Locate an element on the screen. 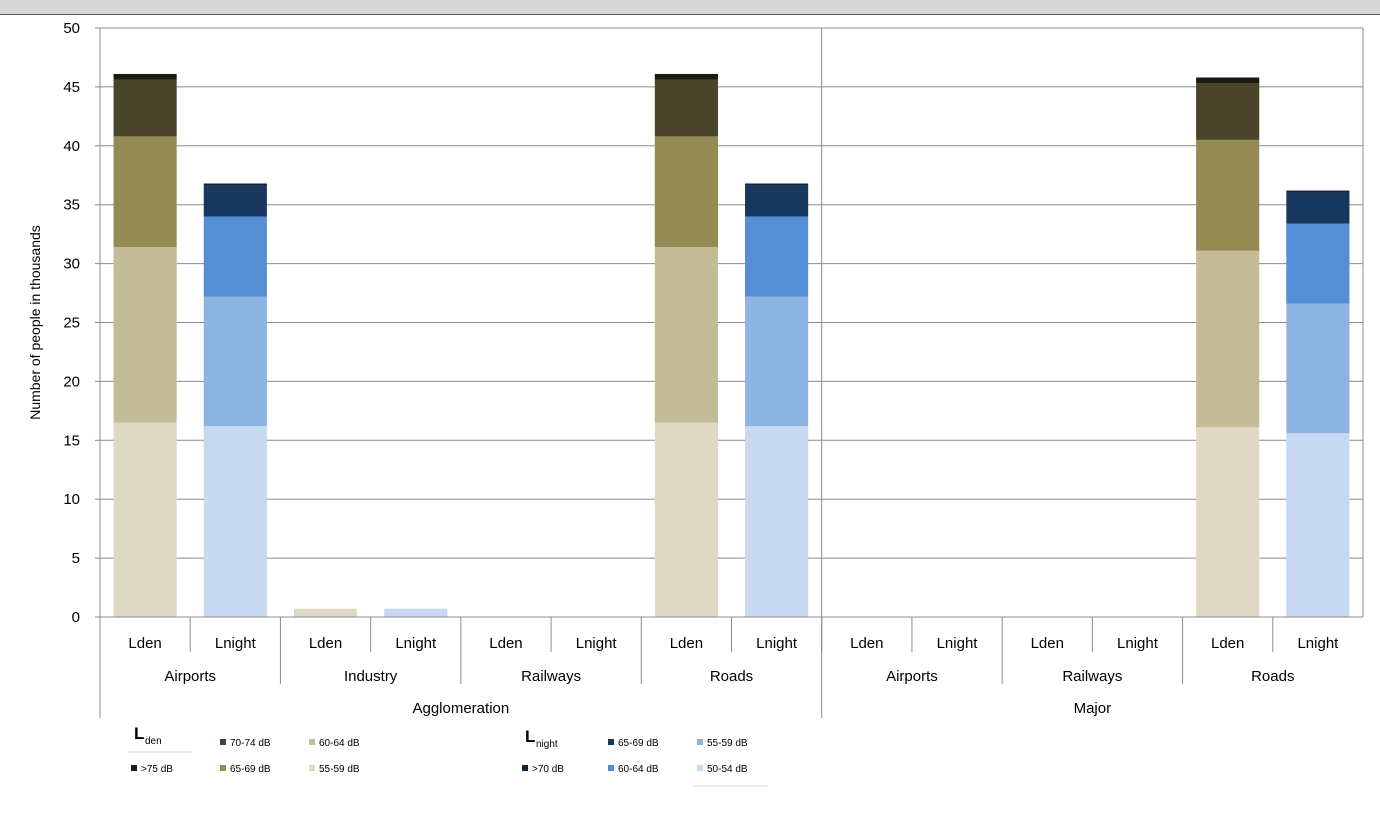 The width and height of the screenshot is (1380, 816). y-tick-label: 25 is located at coordinates (71, 323).